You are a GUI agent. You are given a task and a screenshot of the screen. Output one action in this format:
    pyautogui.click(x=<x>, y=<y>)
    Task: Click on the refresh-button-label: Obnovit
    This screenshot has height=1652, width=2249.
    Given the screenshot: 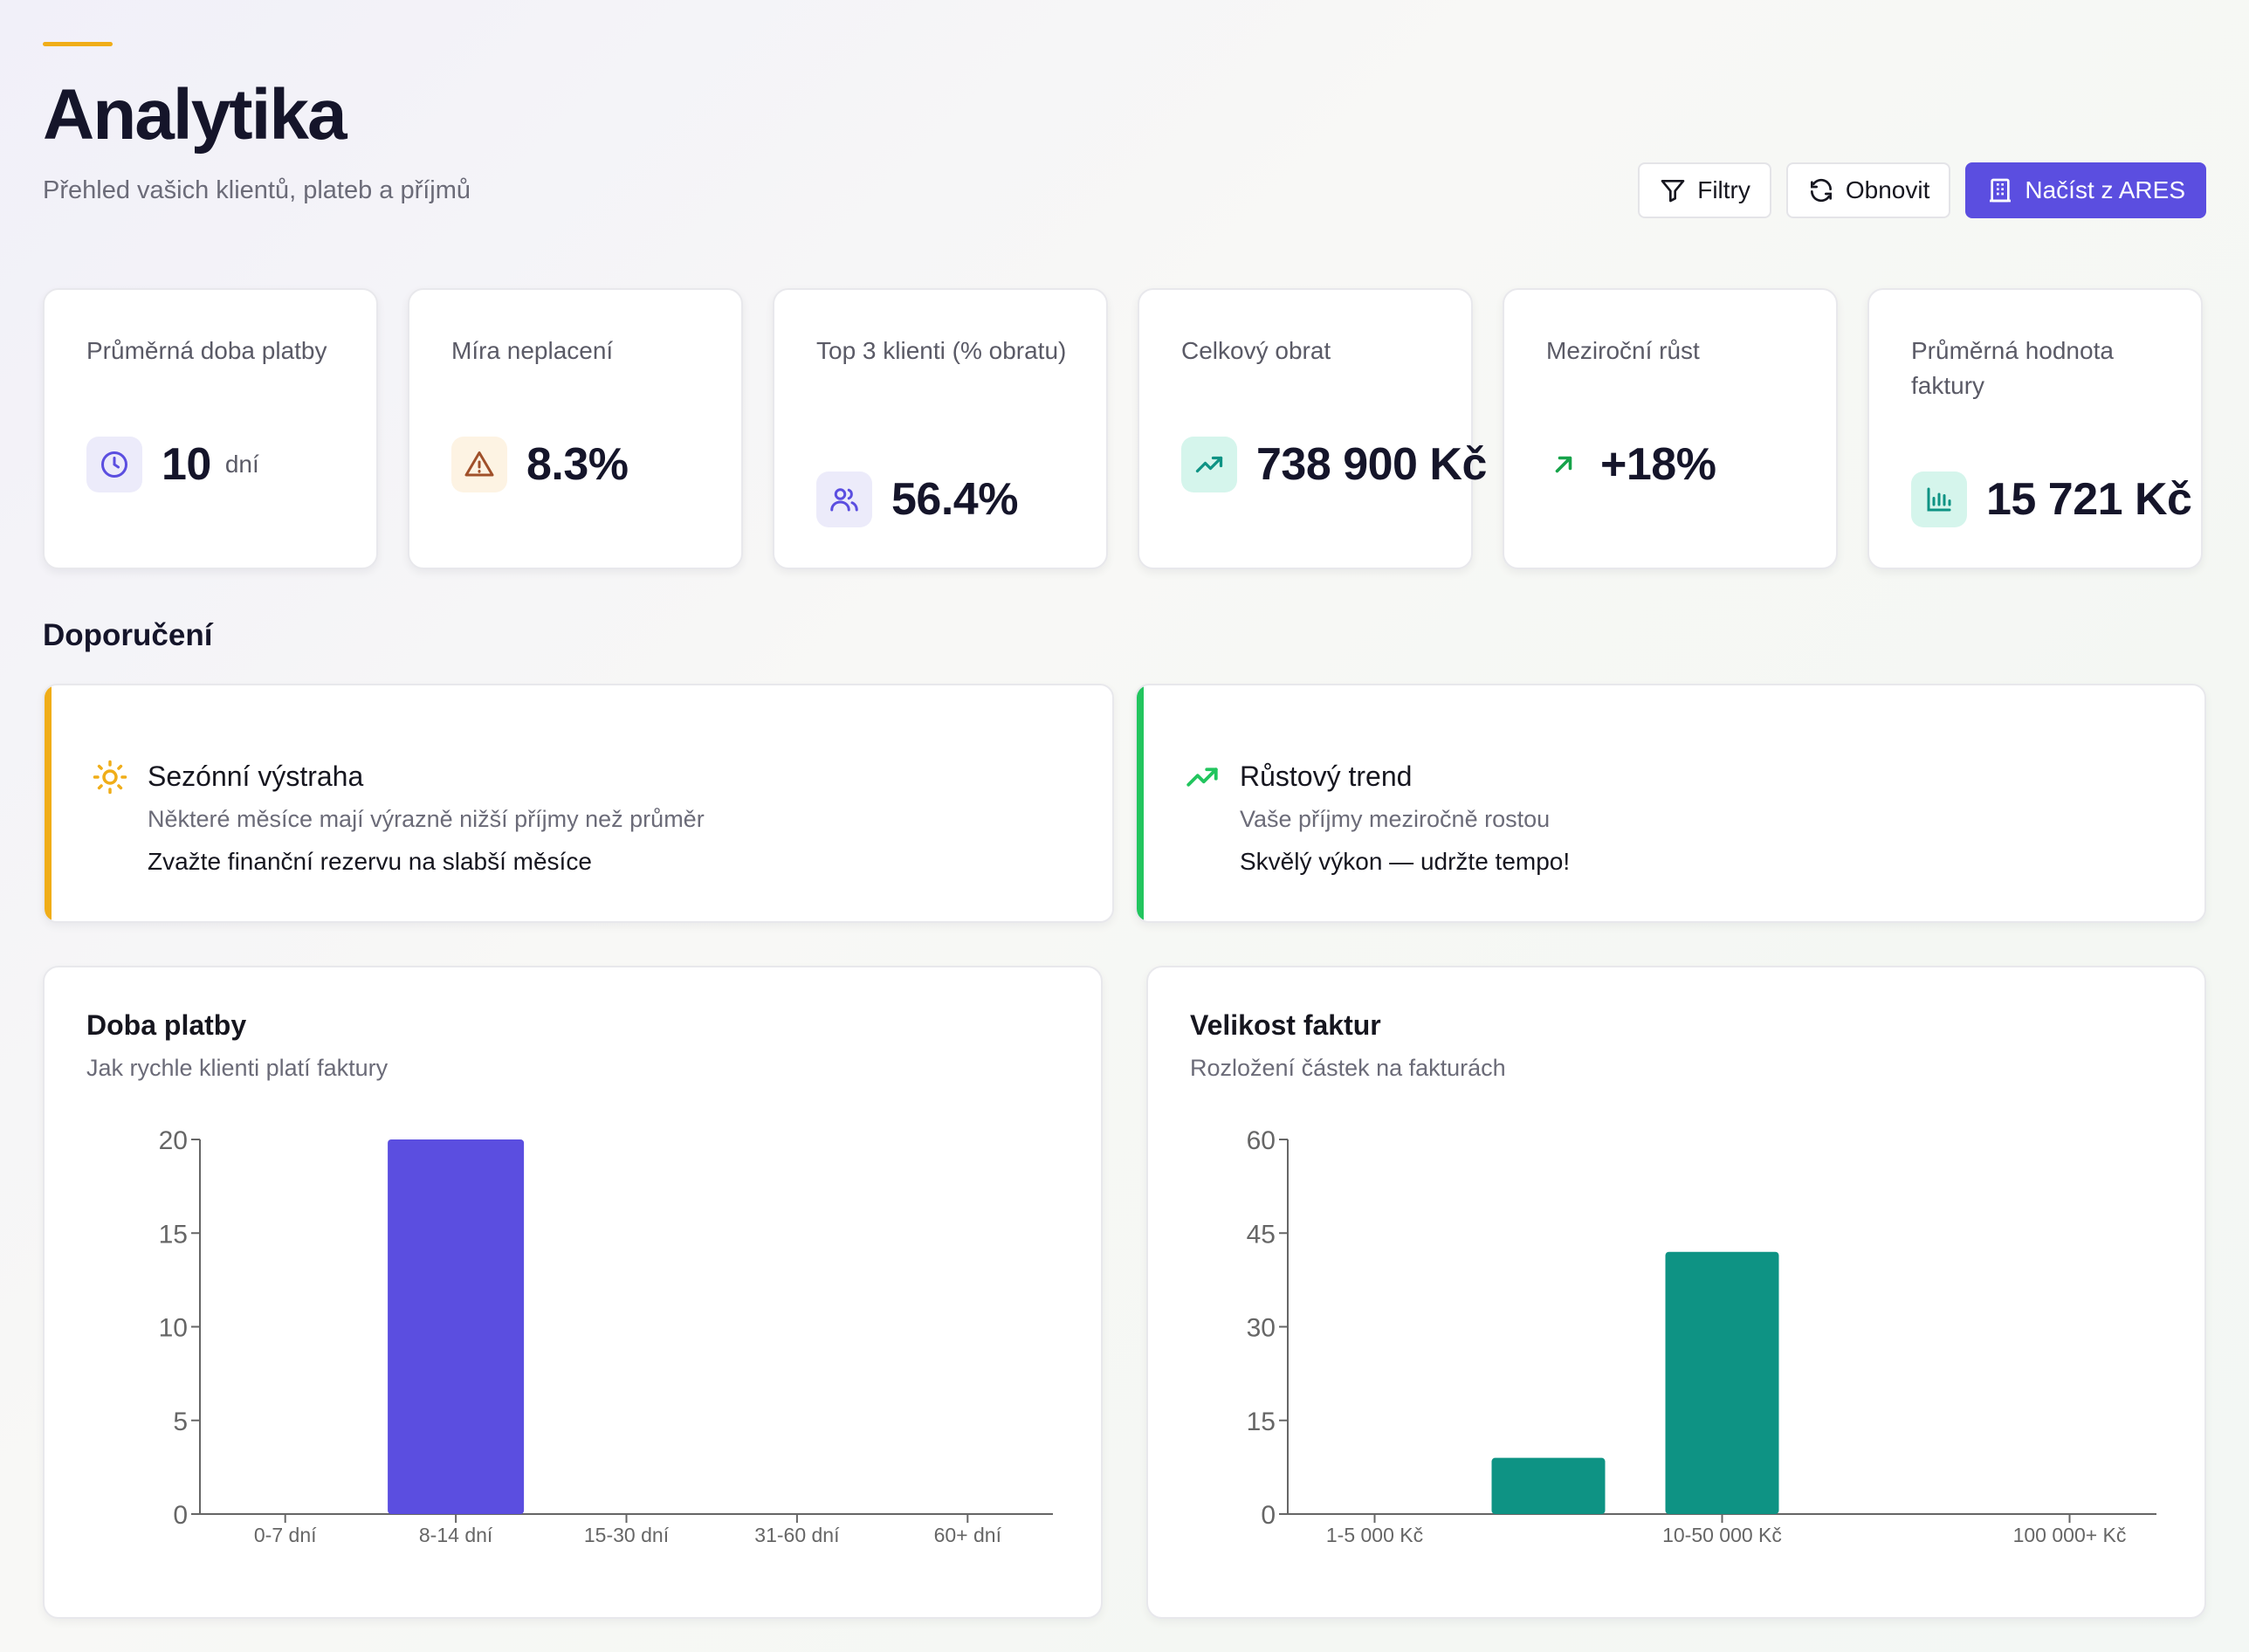 What is the action you would take?
    pyautogui.click(x=1887, y=189)
    